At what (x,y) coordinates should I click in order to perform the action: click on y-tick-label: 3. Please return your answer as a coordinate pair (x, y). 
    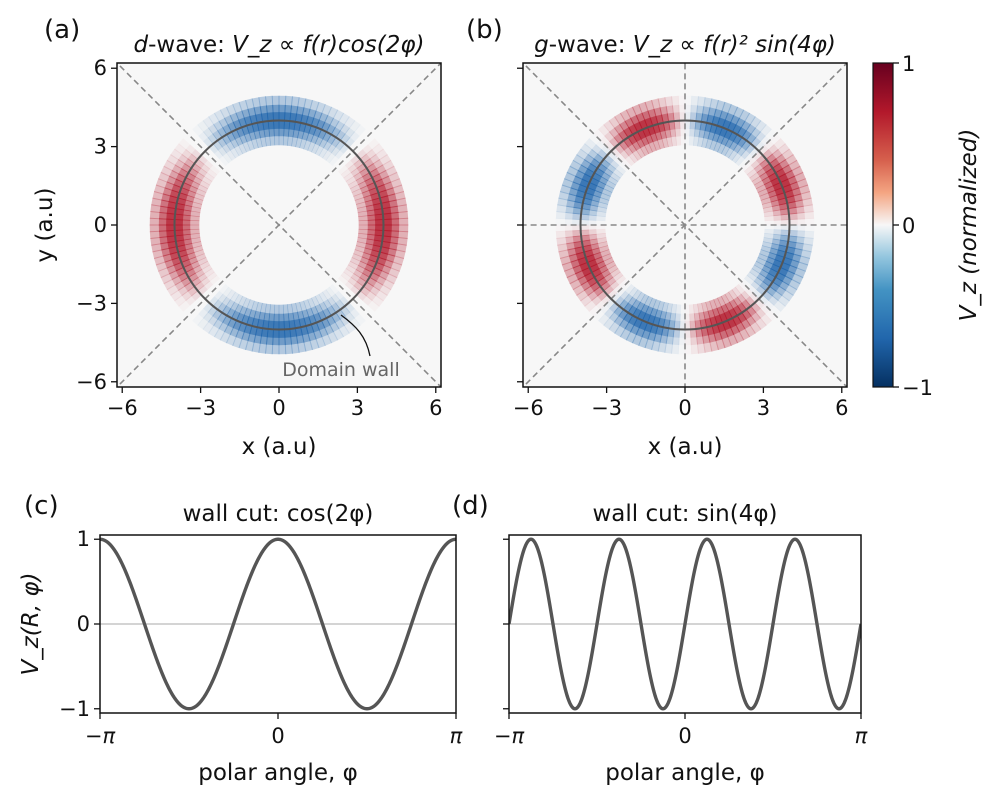
    Looking at the image, I should click on (100, 147).